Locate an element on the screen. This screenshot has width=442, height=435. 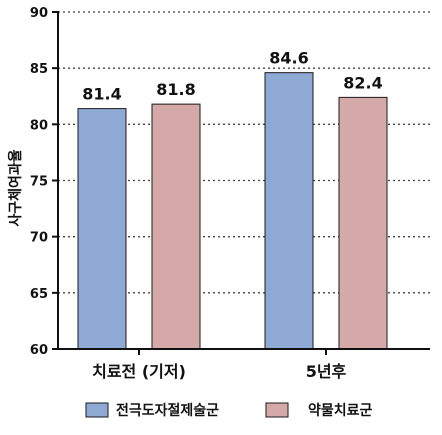
y-tick-label: 60 is located at coordinates (39, 350).